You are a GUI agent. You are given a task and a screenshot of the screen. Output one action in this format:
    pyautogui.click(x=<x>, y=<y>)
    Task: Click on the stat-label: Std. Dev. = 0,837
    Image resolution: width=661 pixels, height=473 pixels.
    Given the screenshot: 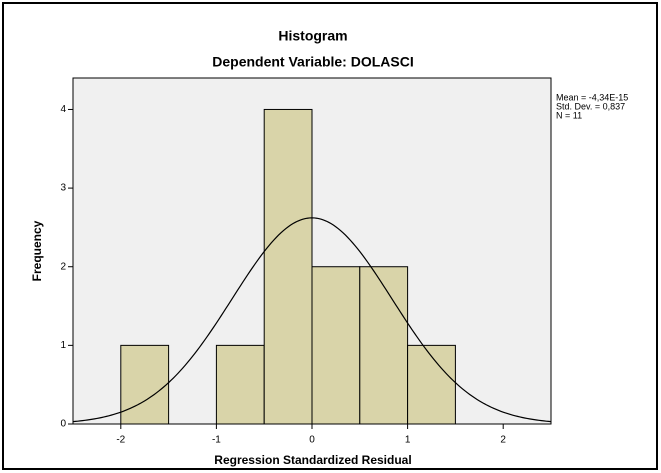 What is the action you would take?
    pyautogui.click(x=590, y=106)
    